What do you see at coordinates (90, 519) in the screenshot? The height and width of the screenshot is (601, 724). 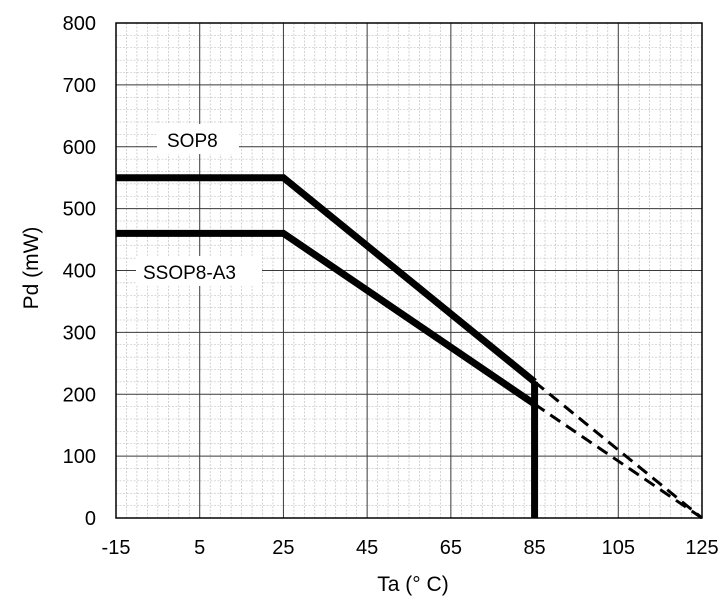 I see `y-tick-label: 0` at bounding box center [90, 519].